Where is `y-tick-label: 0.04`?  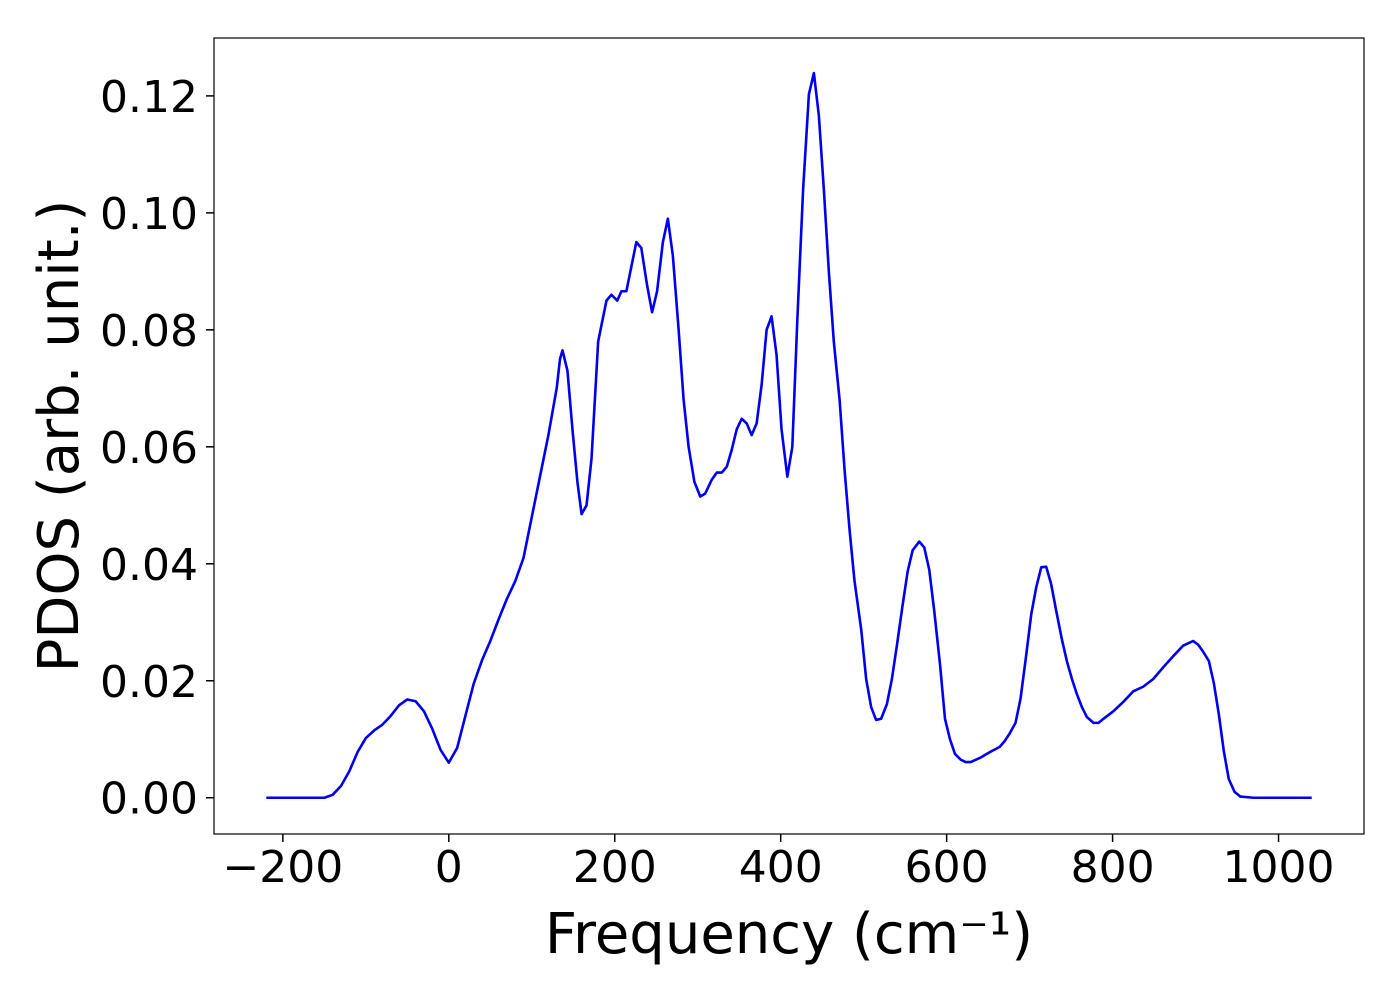 y-tick-label: 0.04 is located at coordinates (149, 565).